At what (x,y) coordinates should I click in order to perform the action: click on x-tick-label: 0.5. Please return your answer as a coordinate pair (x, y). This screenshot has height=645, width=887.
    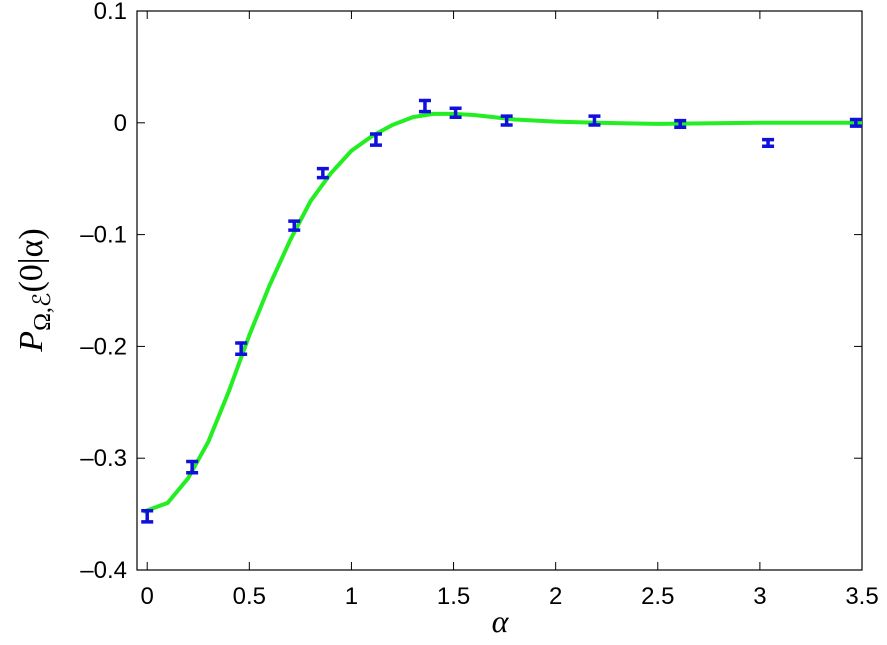
    Looking at the image, I should click on (249, 596).